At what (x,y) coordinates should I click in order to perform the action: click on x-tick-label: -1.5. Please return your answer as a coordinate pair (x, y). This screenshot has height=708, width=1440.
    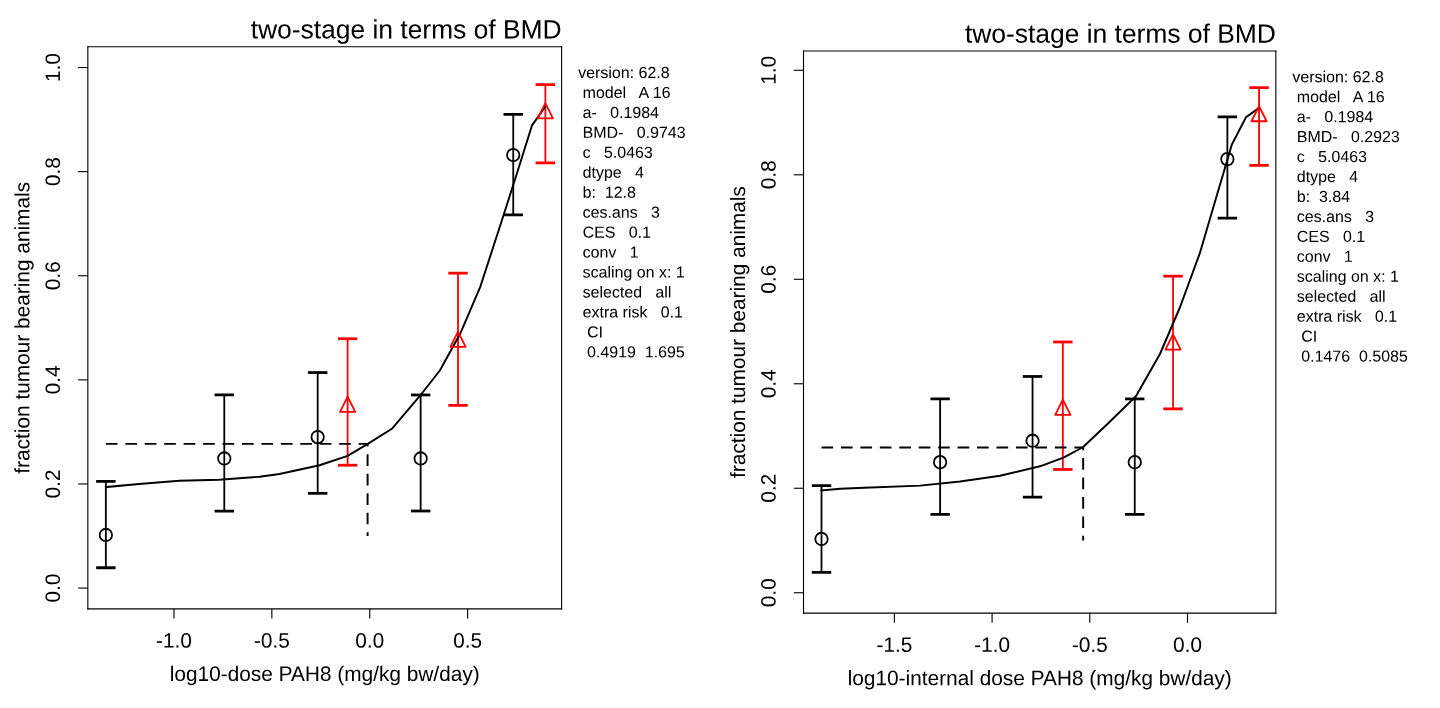
    Looking at the image, I should click on (894, 645).